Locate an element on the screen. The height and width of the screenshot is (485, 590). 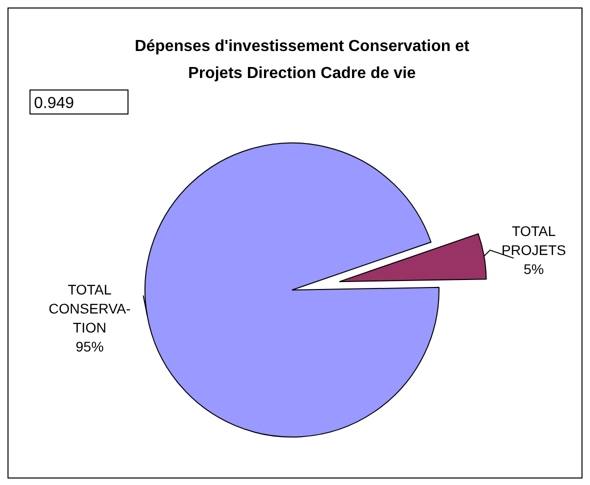
legend-label: TOTAL CONSERVA- TION is located at coordinates (89, 308).